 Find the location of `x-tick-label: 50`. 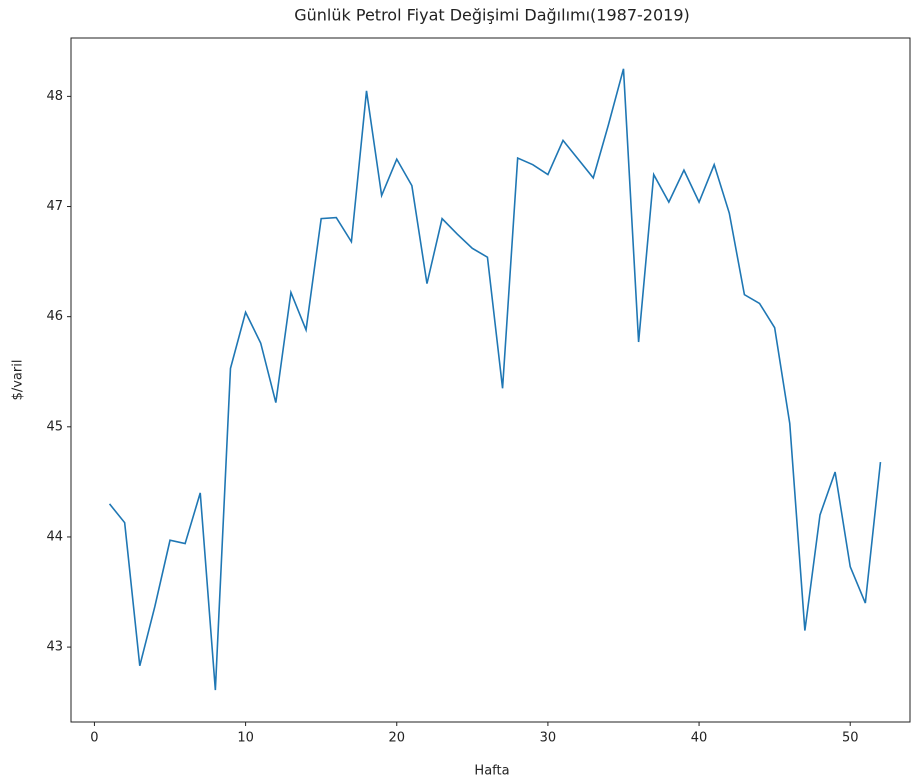

x-tick-label: 50 is located at coordinates (850, 738).